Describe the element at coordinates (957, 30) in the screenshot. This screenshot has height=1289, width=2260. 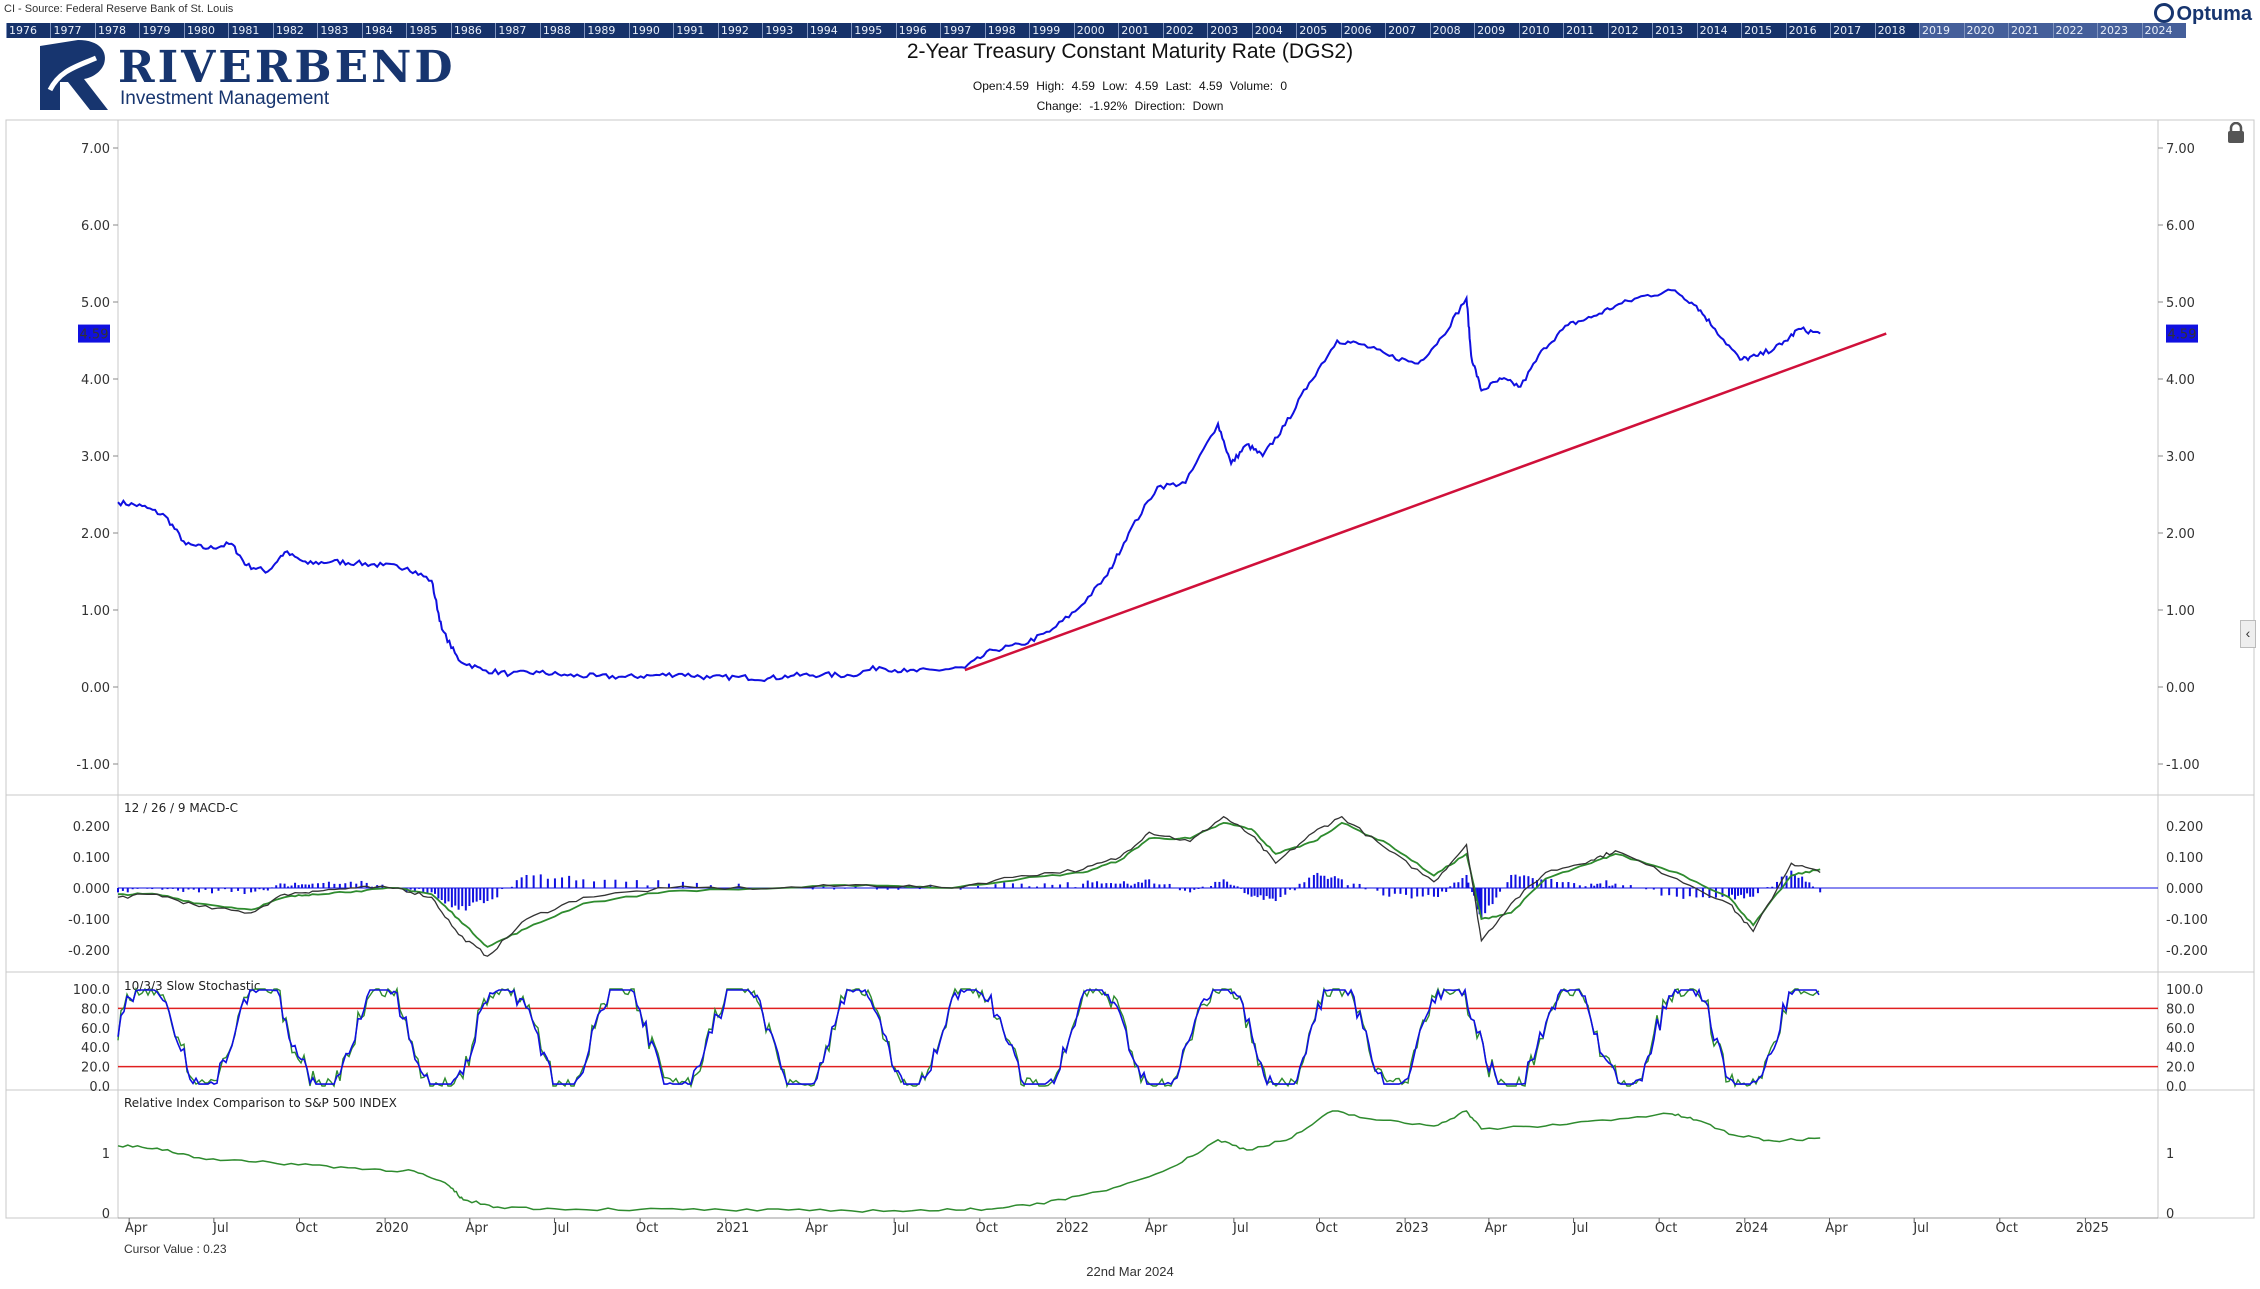
I see `year-label: 1997` at that location.